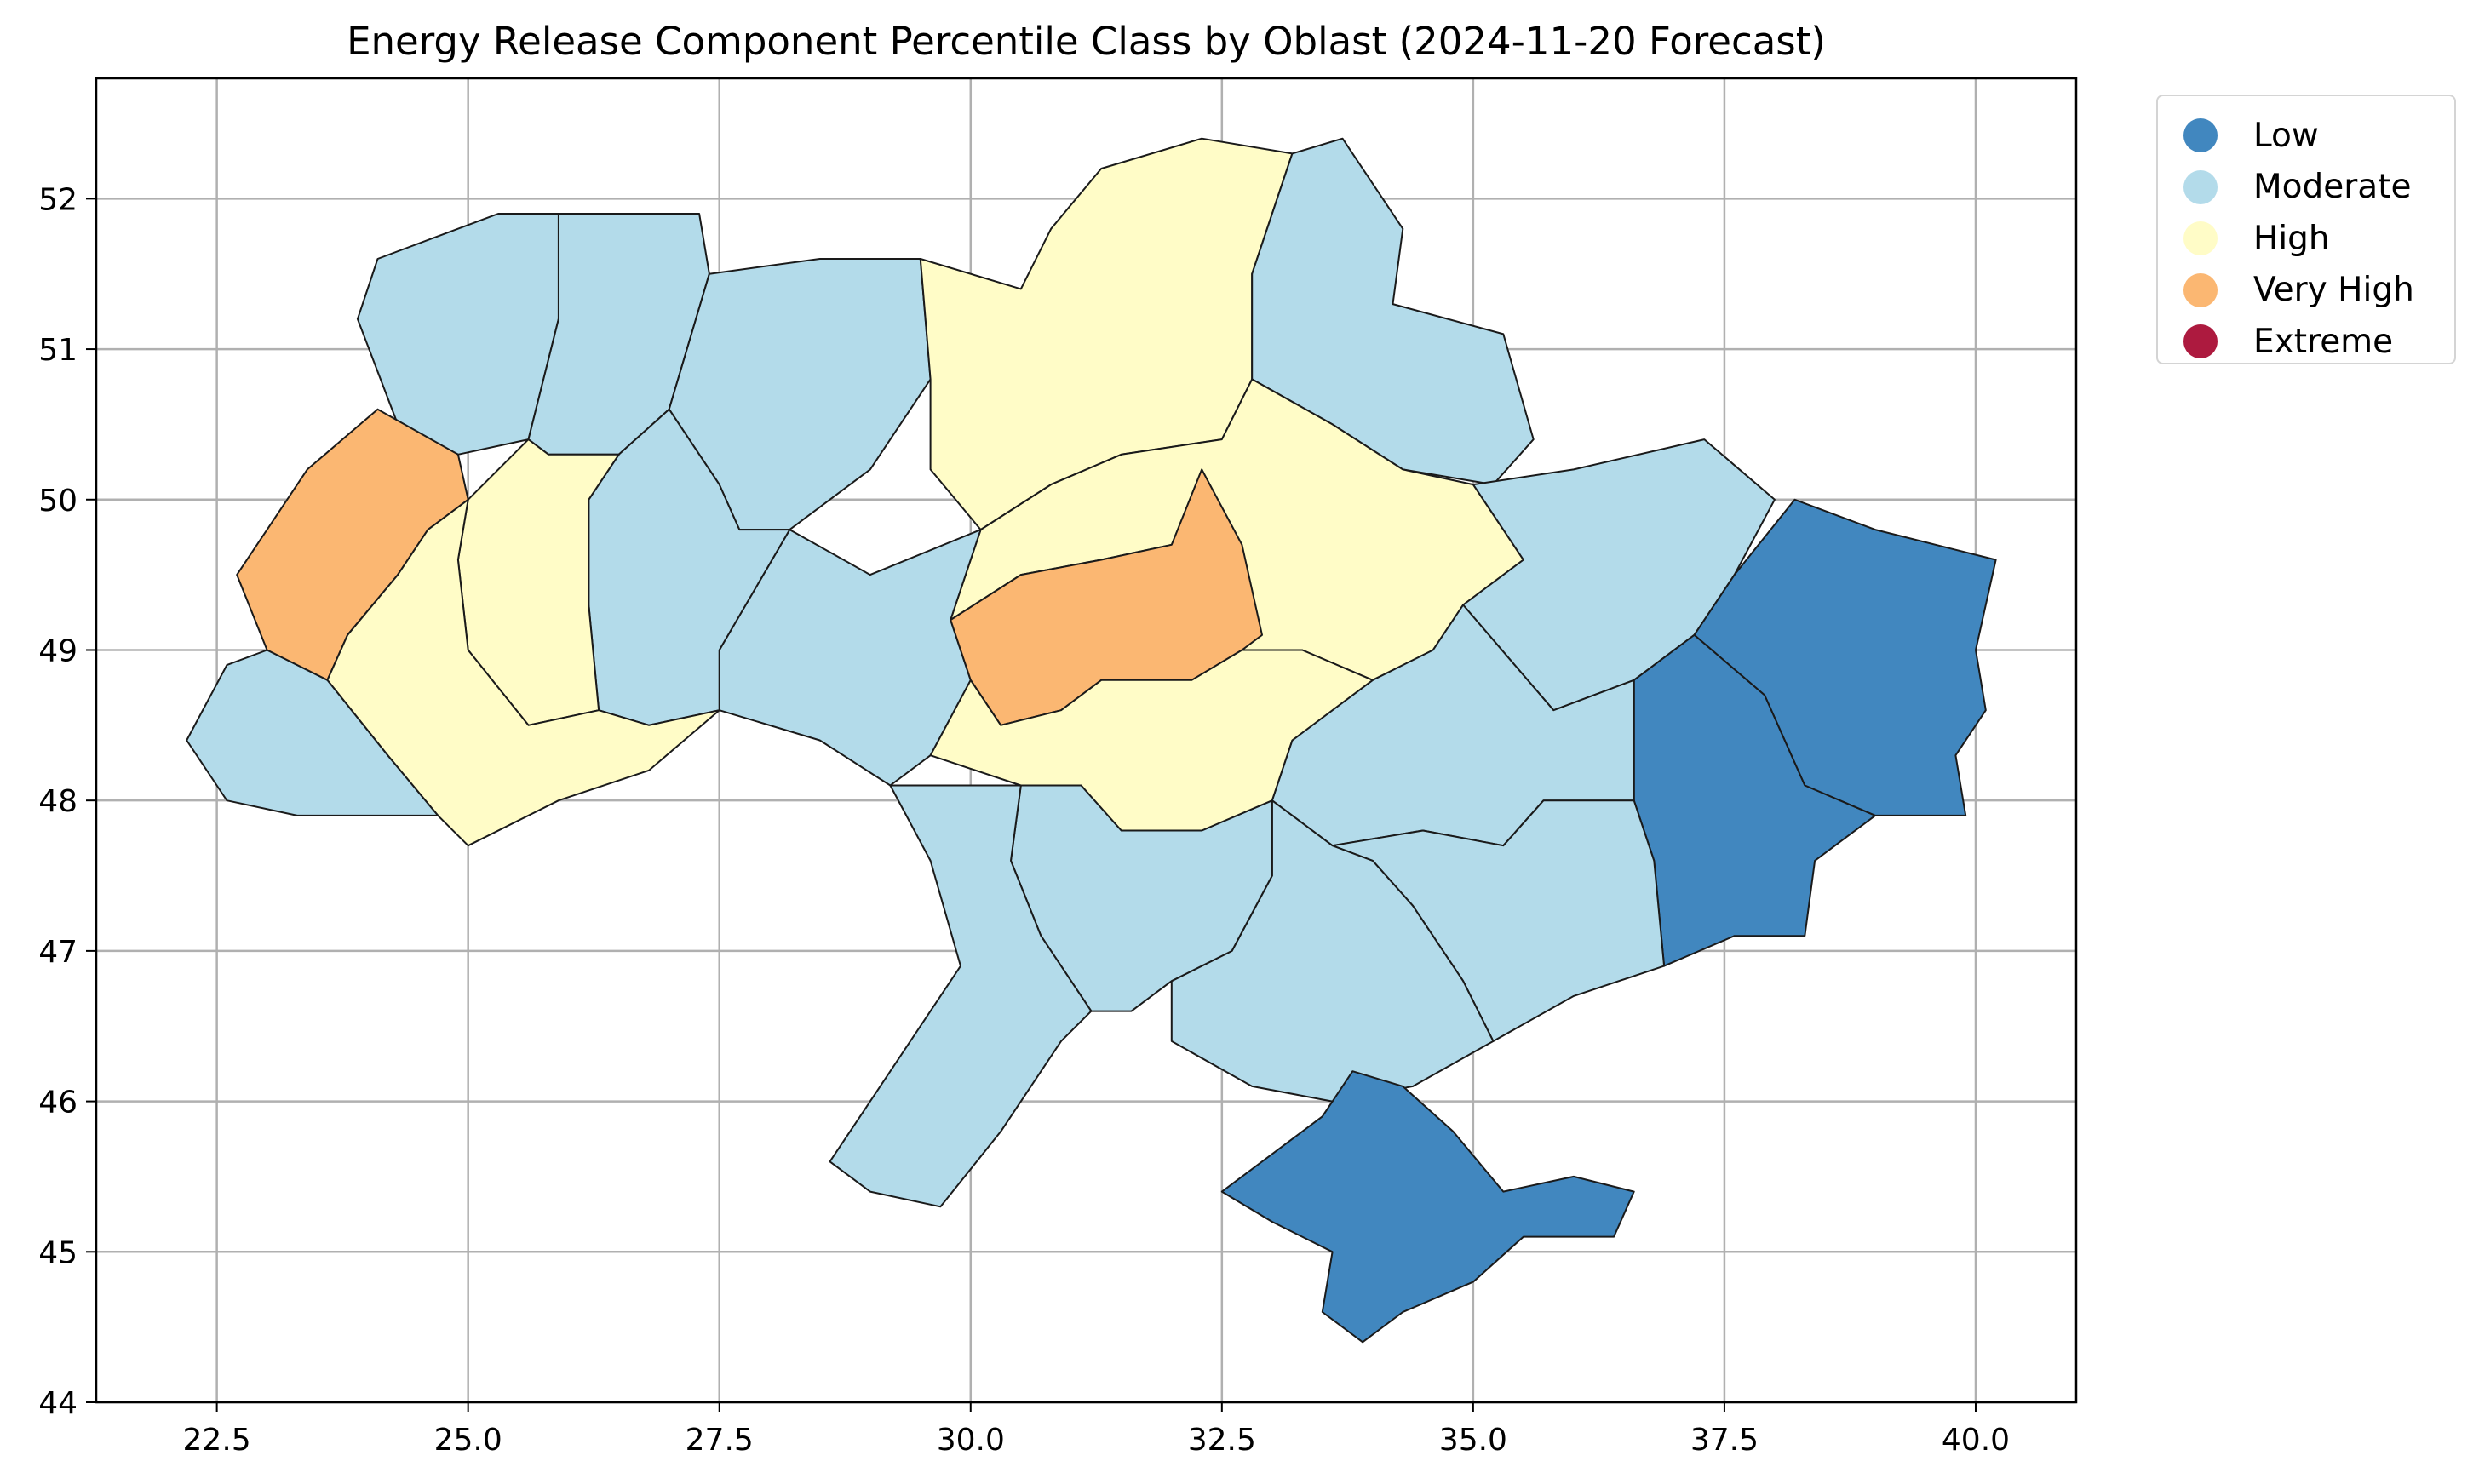 This screenshot has width=2479, height=1484. What do you see at coordinates (57, 1252) in the screenshot?
I see `y-tick-label: 45` at bounding box center [57, 1252].